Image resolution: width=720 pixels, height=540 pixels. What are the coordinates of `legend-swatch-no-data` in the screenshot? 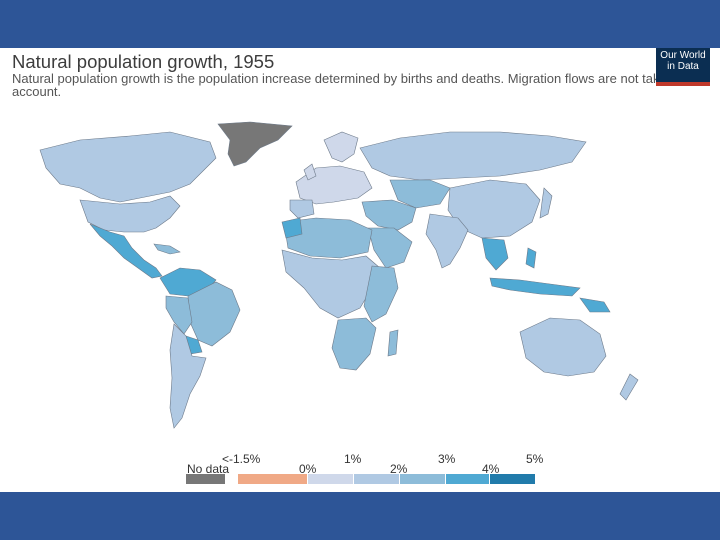 It's located at (206, 479).